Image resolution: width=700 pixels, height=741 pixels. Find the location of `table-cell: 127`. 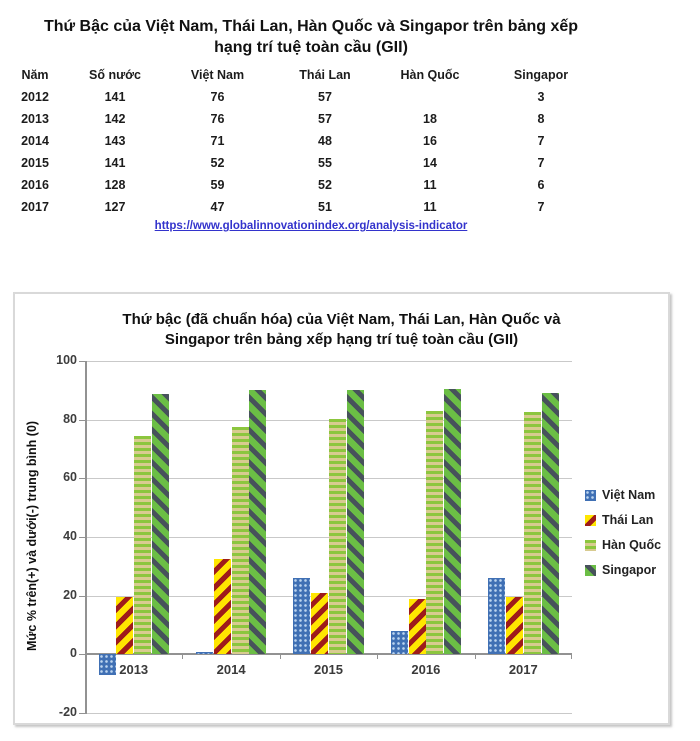

table-cell: 127 is located at coordinates (115, 207).